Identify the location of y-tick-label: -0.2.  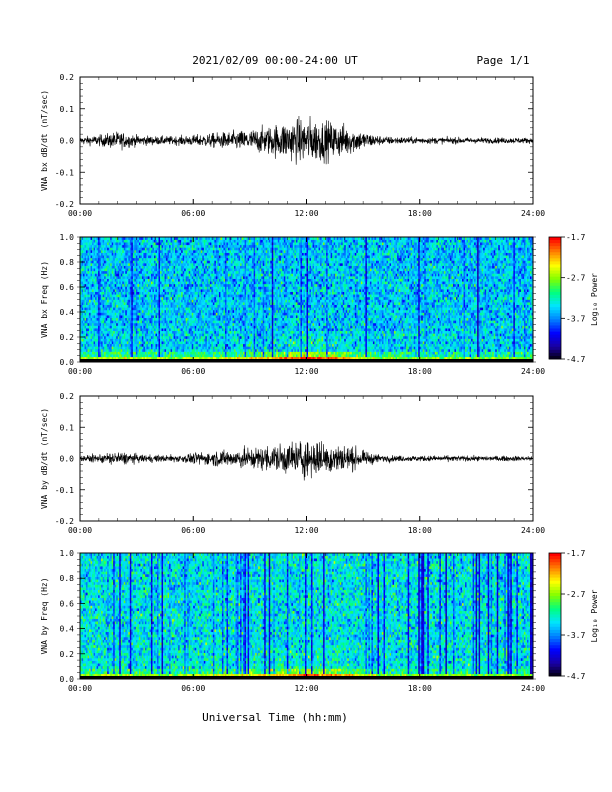
(64, 204).